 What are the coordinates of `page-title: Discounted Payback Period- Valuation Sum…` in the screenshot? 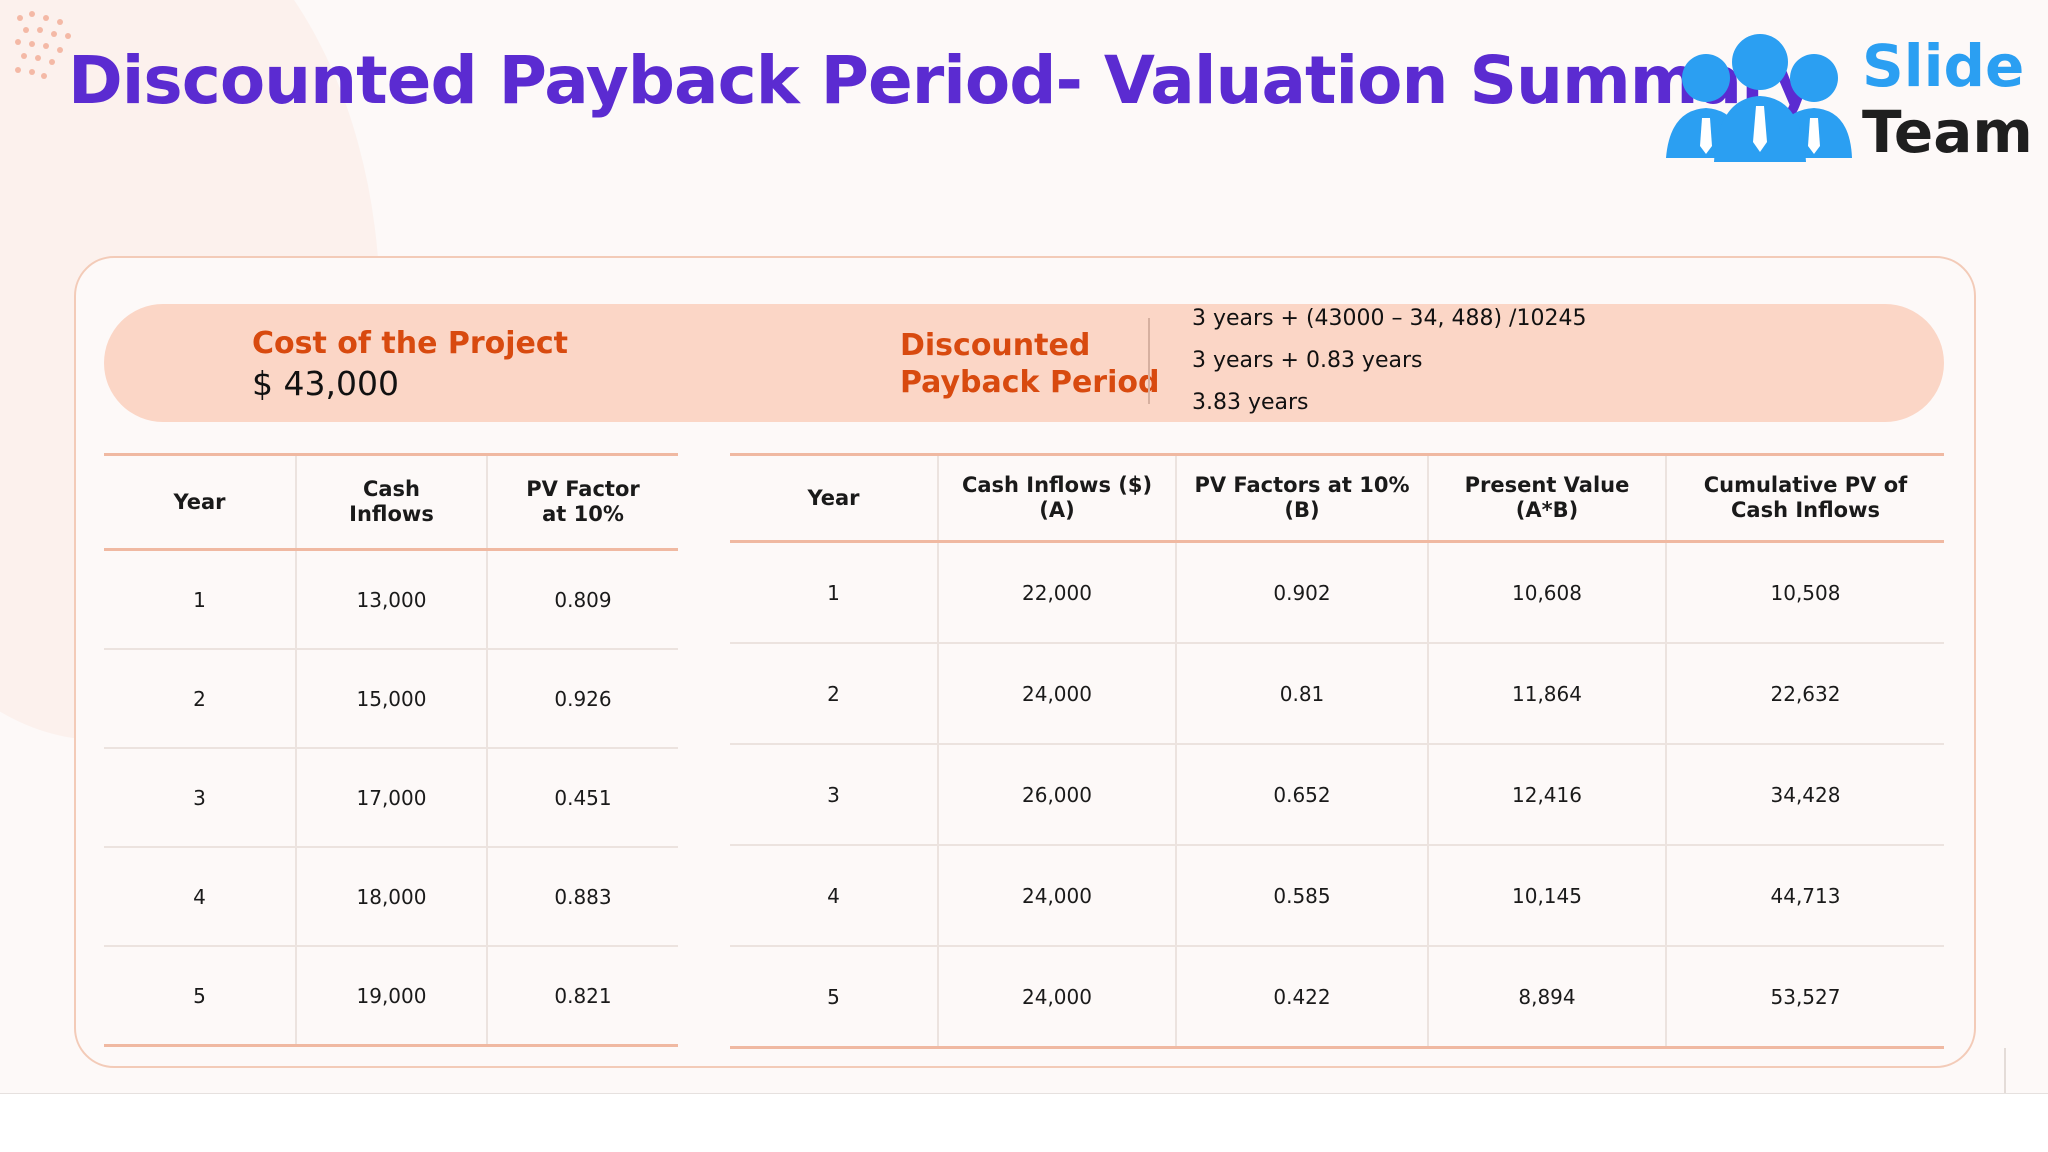 It's located at (942, 80).